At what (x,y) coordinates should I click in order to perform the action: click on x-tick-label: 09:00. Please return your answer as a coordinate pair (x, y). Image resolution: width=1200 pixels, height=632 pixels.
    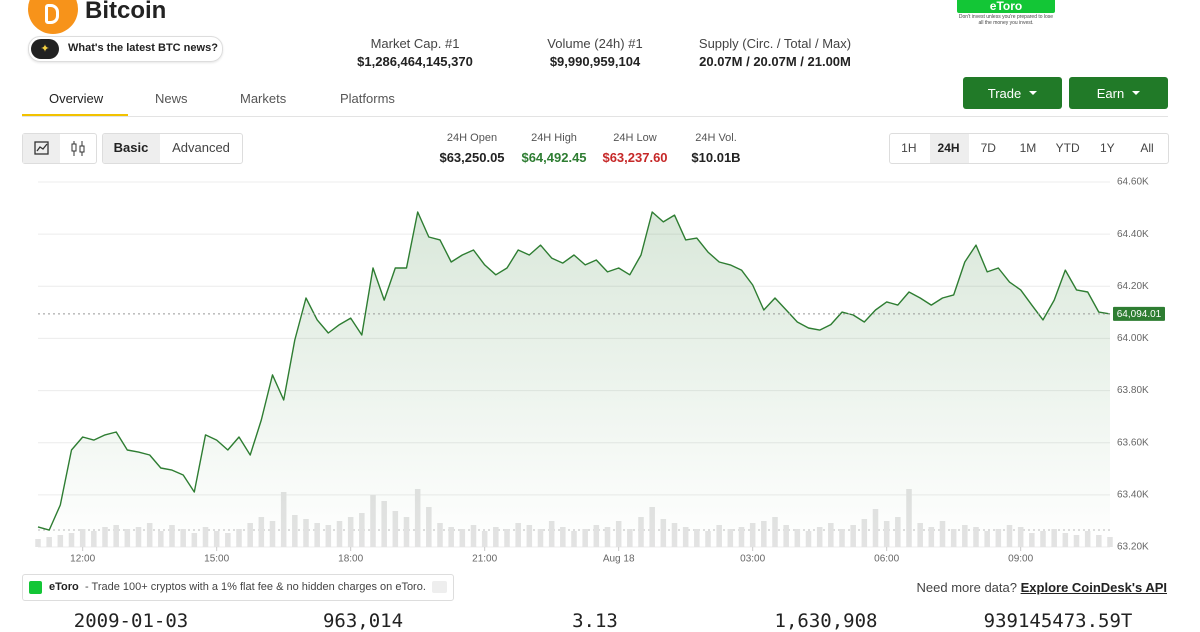
    Looking at the image, I should click on (1020, 559).